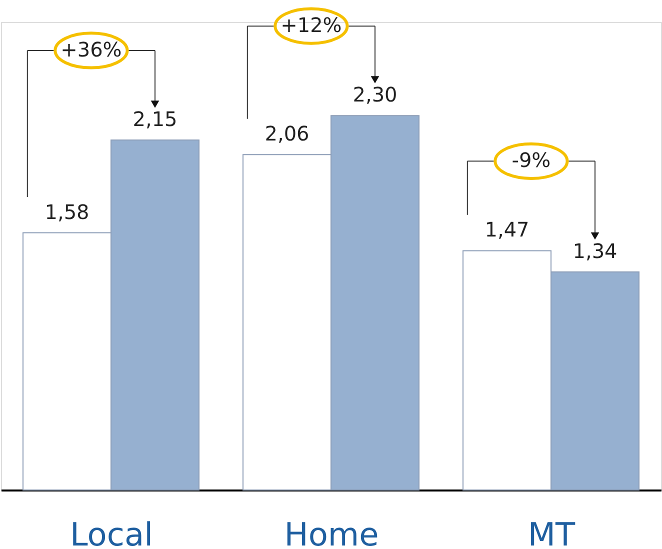  Describe the element at coordinates (531, 160) in the screenshot. I see `annotation: -9%` at that location.